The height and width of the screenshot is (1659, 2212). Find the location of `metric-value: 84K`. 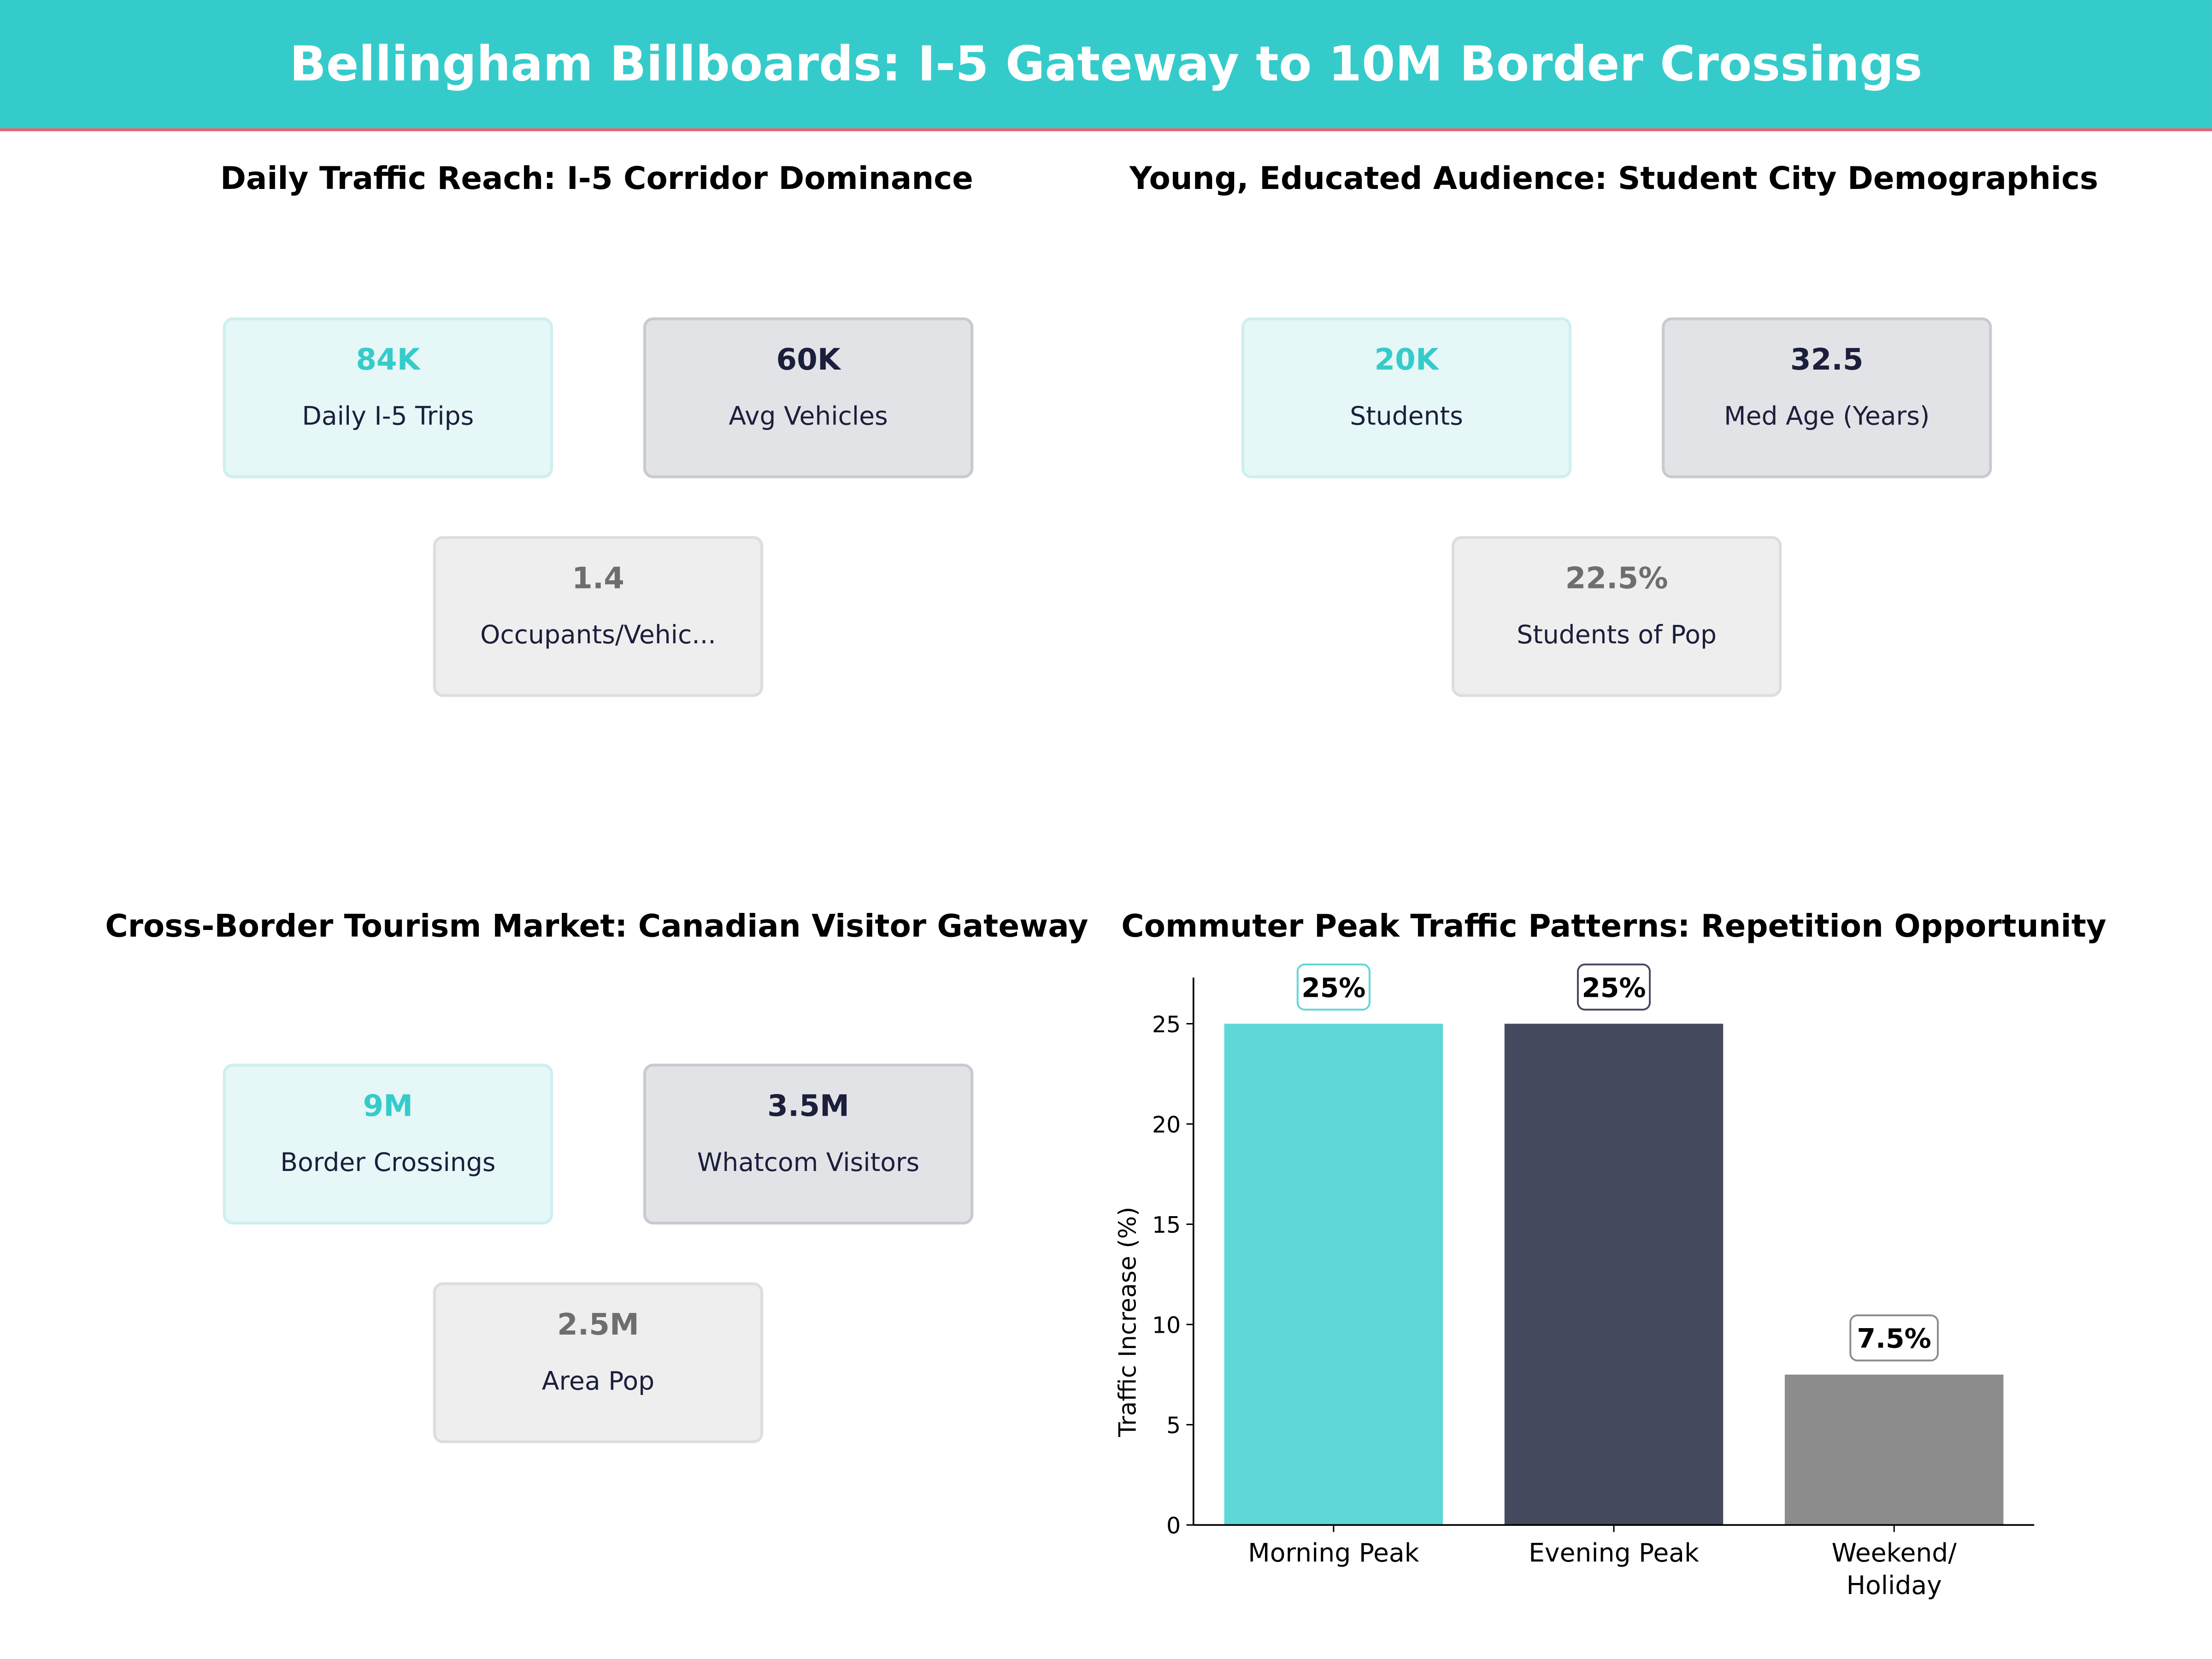

metric-value: 84K is located at coordinates (388, 359).